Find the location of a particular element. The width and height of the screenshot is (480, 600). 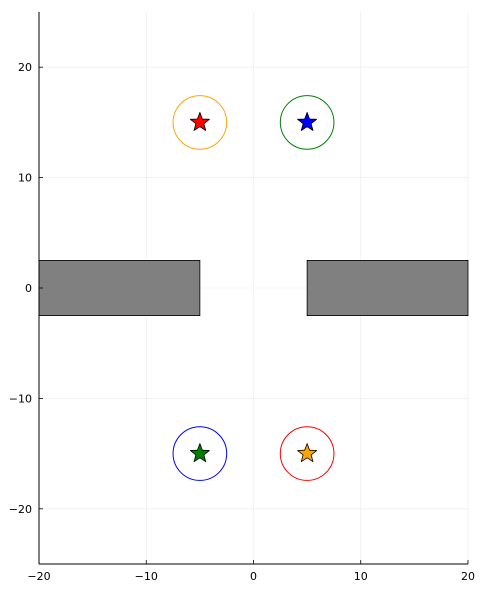

y-tick-label: 20 is located at coordinates (25, 67).